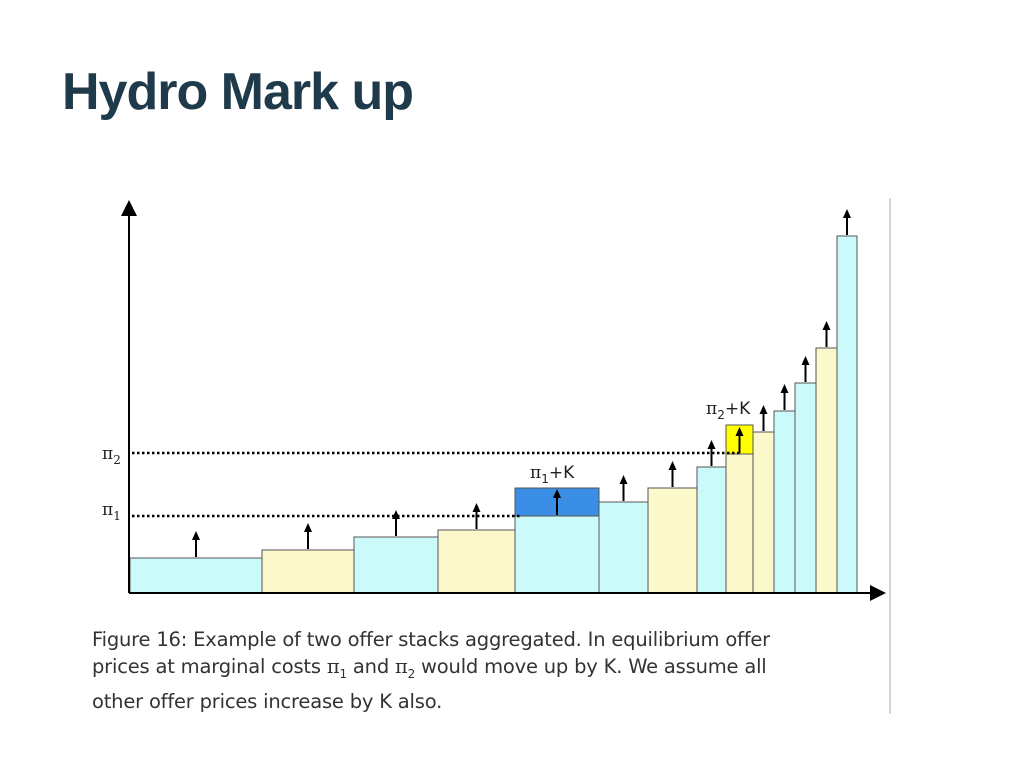  I want to click on y-label-pi1: π1, so click(111, 511).